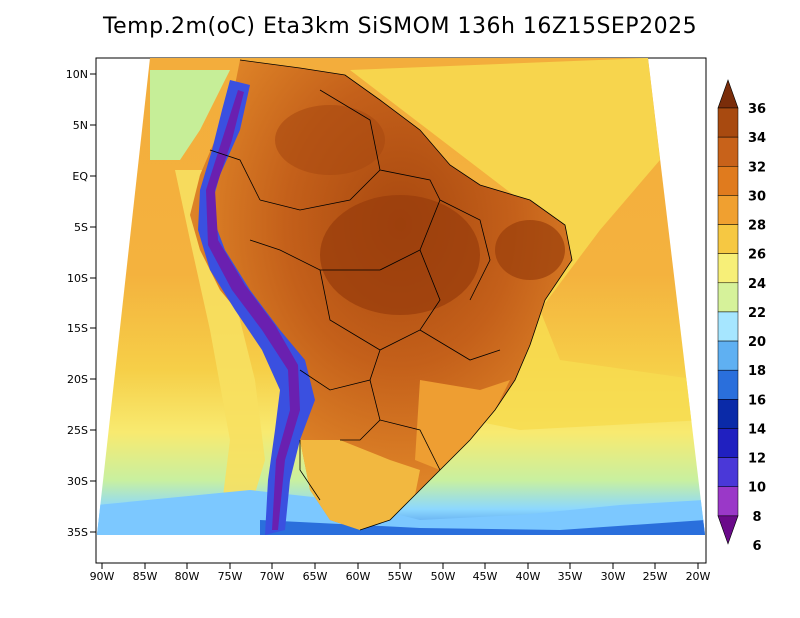  Describe the element at coordinates (81, 227) in the screenshot. I see `lat-label: 5S` at that location.